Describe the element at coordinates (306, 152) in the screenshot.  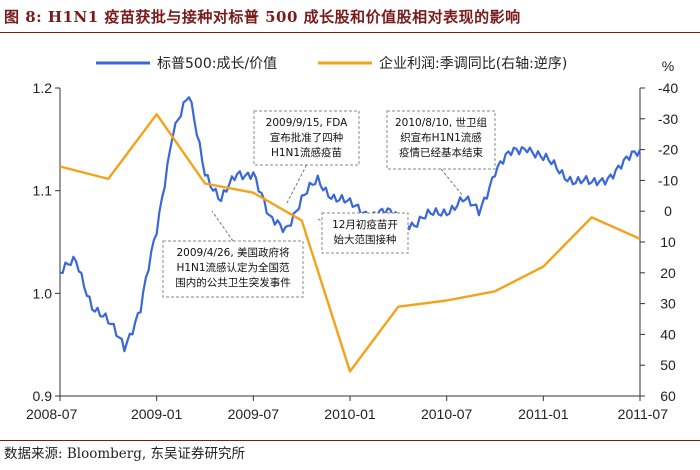
I see `annotation-text: H1N1流感疫苗` at that location.